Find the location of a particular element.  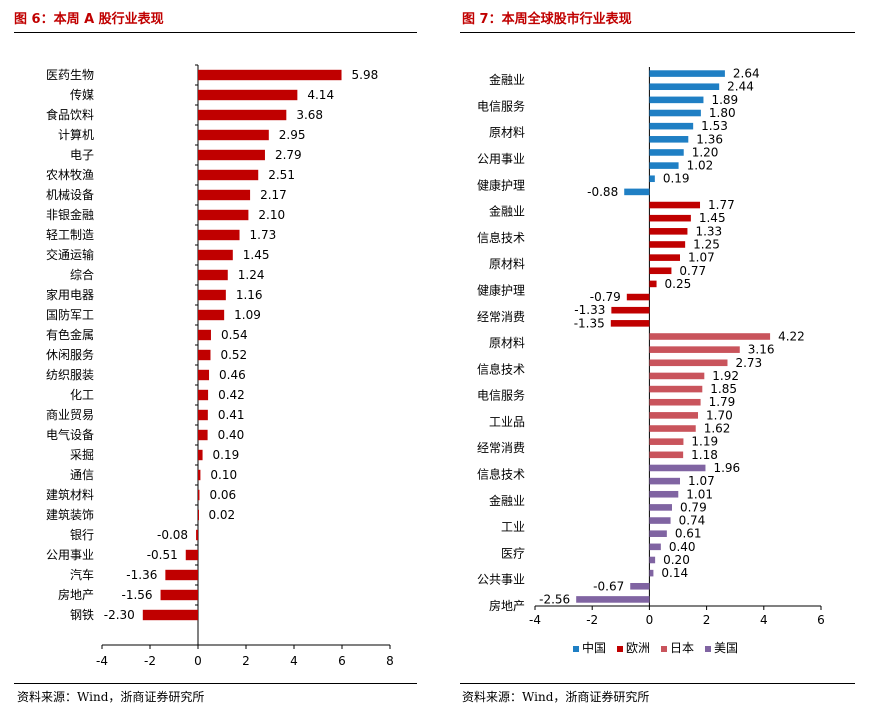

left-value-label: 0.42 is located at coordinates (231, 395).